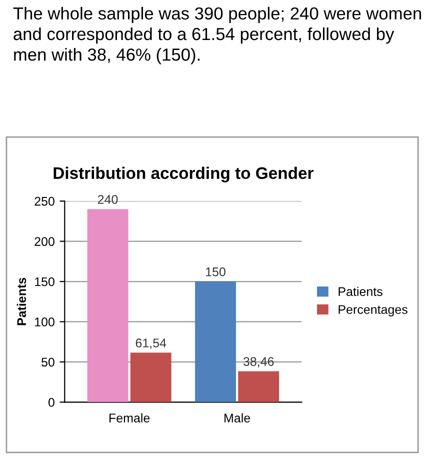 Image resolution: width=431 pixels, height=457 pixels. What do you see at coordinates (258, 362) in the screenshot?
I see `data-label: 38,46` at bounding box center [258, 362].